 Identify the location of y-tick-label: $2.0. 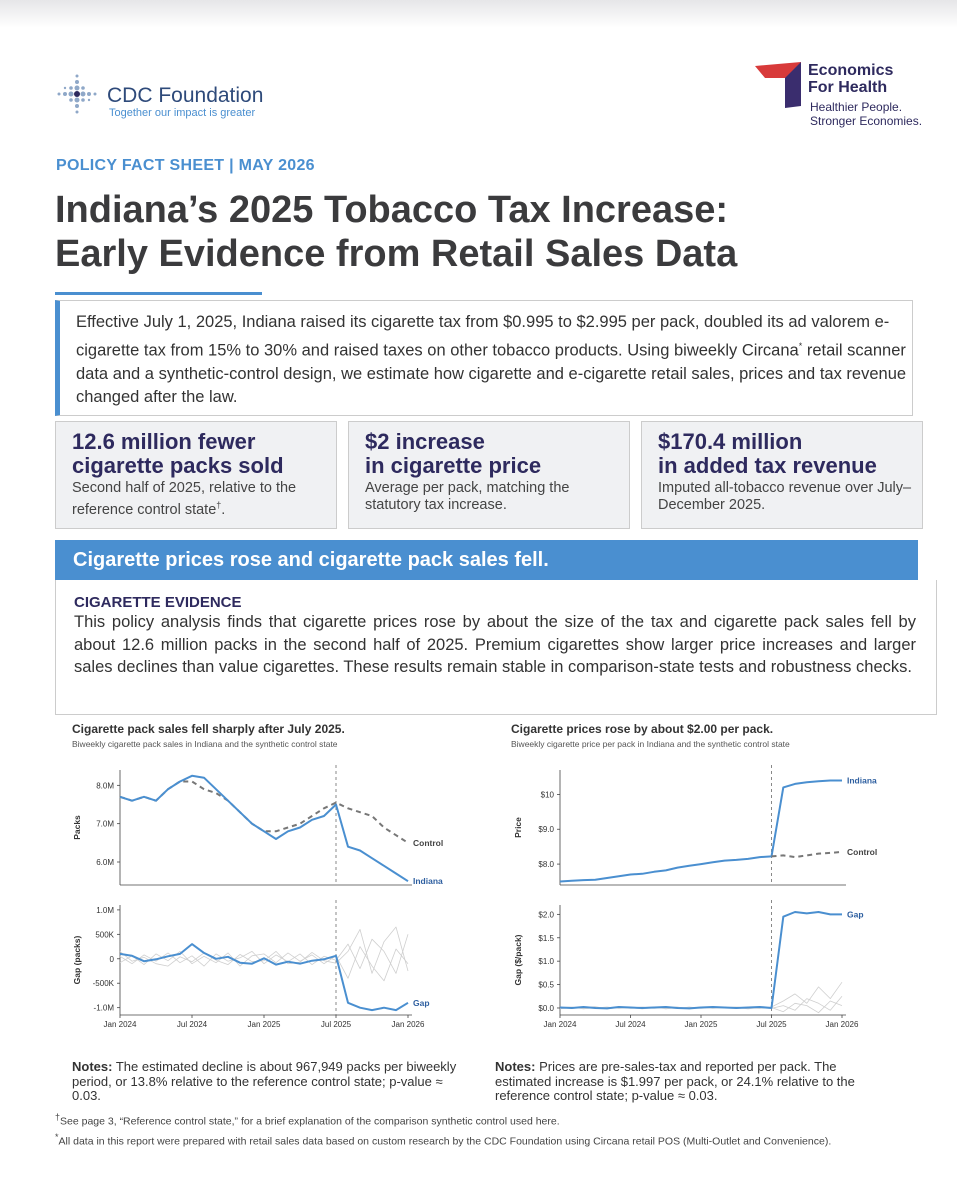
(546, 914).